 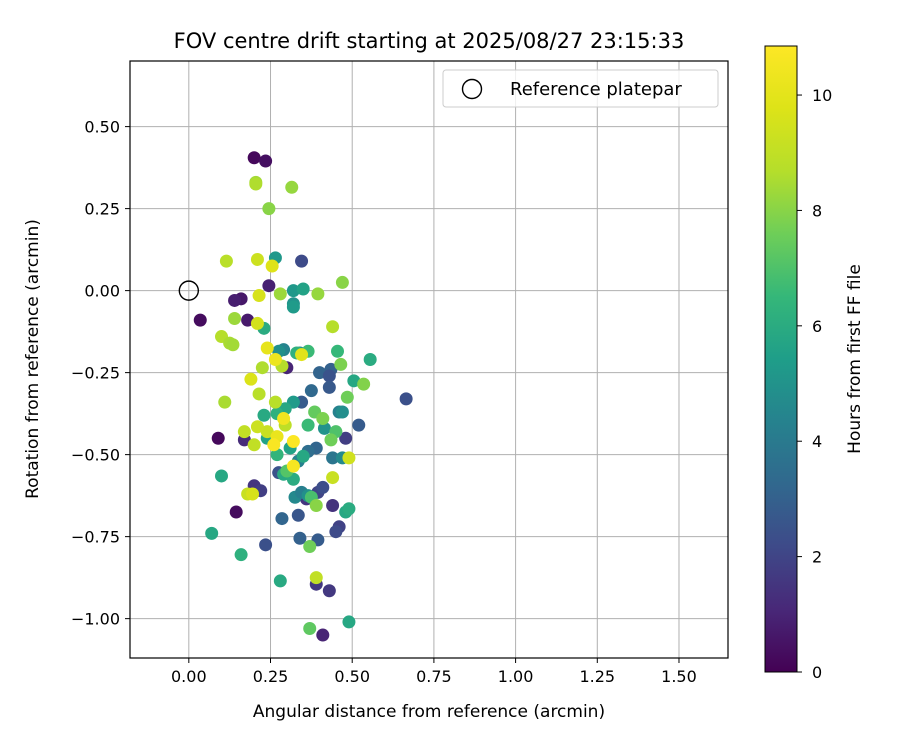 What do you see at coordinates (597, 676) in the screenshot?
I see `x-tick-label: 1.25` at bounding box center [597, 676].